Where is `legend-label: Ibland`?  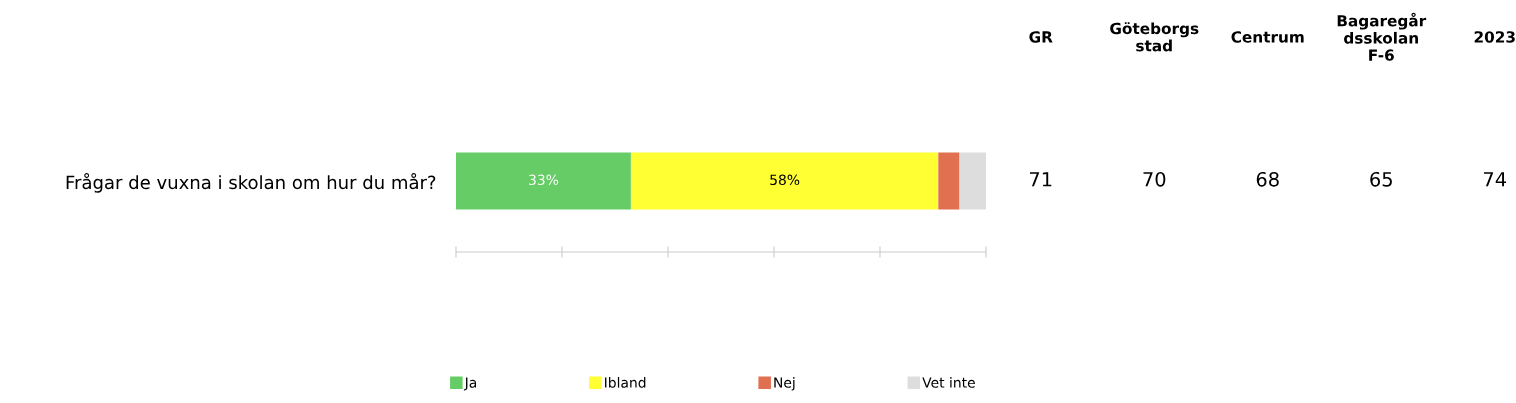
legend-label: Ibland is located at coordinates (625, 382).